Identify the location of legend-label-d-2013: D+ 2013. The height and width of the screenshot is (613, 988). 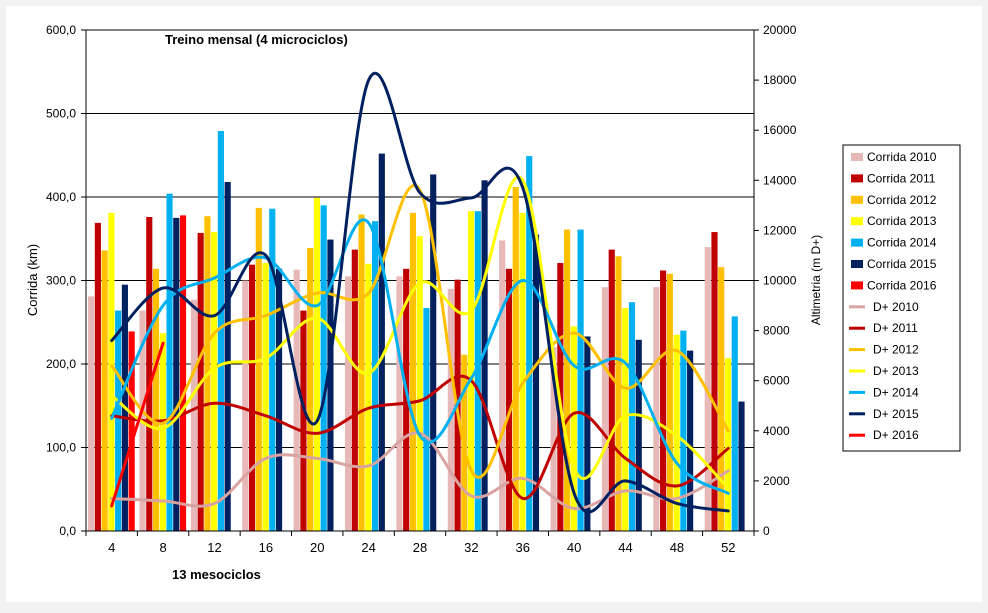
(896, 371).